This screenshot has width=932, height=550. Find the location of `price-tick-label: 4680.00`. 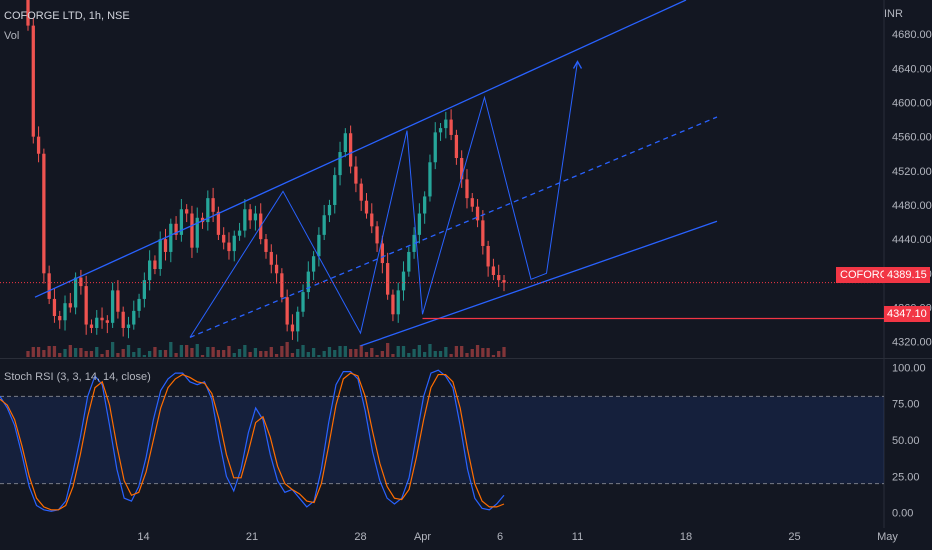

price-tick-label: 4680.00 is located at coordinates (912, 35).